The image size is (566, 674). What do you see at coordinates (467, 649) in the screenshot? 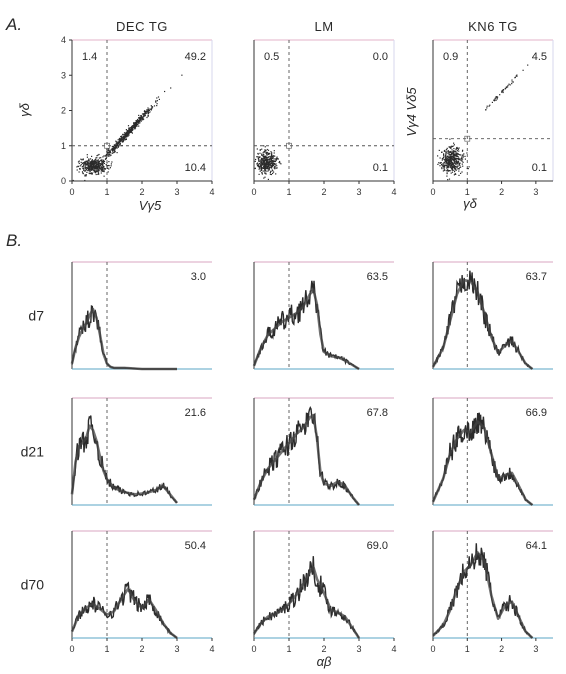
I see `histogram-d70-kn6-tg-xtick-label: 1` at bounding box center [467, 649].